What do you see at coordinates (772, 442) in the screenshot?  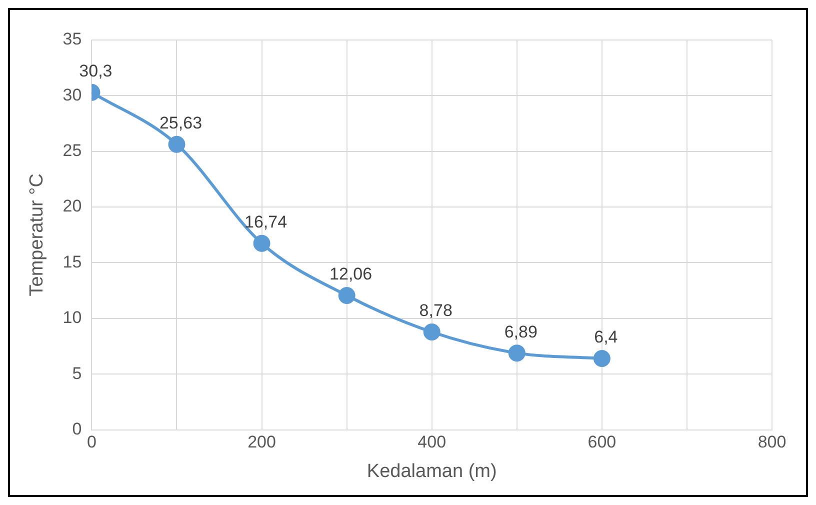 I see `x-tick-label: 800` at bounding box center [772, 442].